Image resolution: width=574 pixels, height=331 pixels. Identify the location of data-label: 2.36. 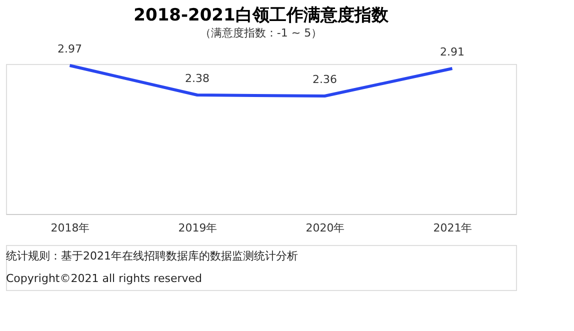
(324, 79).